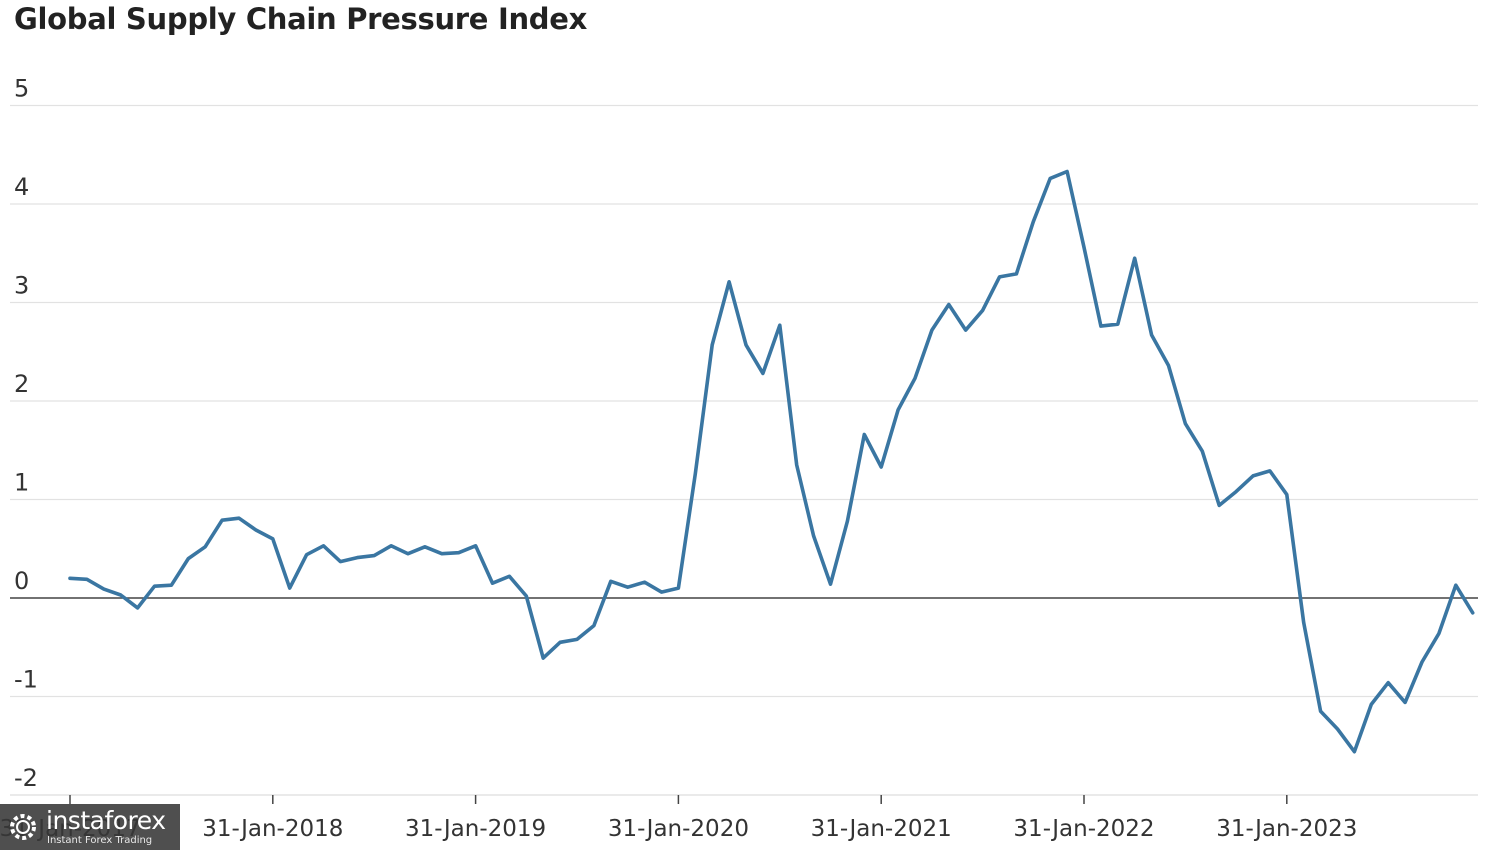 This screenshot has width=1500, height=850. What do you see at coordinates (23, 827) in the screenshot?
I see `gear-logo-icon` at bounding box center [23, 827].